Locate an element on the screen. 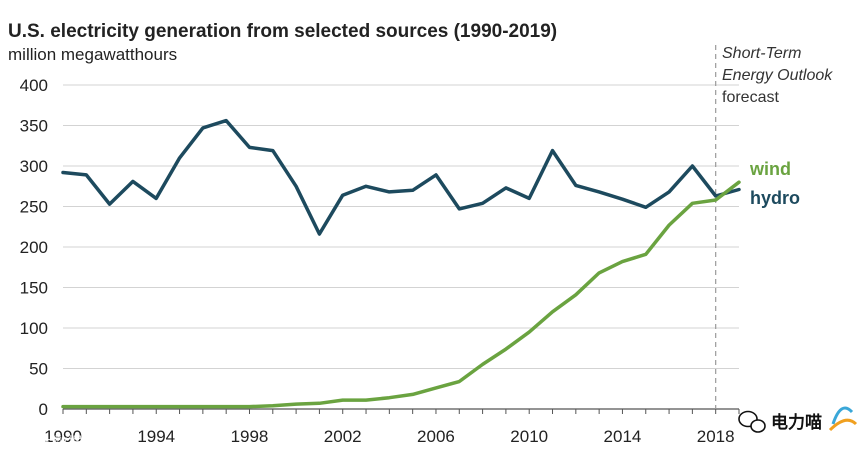 This screenshot has width=864, height=458. brand-logo-icon is located at coordinates (843, 419).